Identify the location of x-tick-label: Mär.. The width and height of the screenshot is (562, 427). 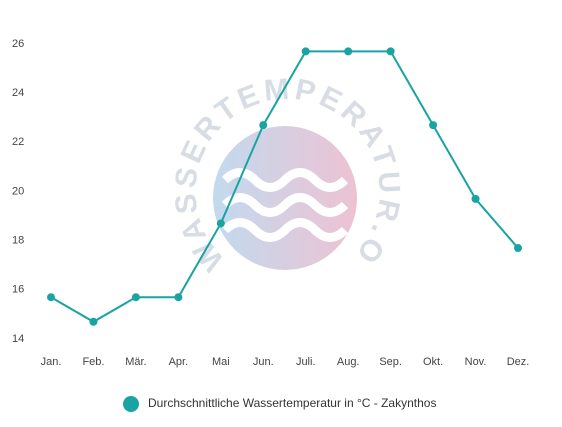
(135, 362).